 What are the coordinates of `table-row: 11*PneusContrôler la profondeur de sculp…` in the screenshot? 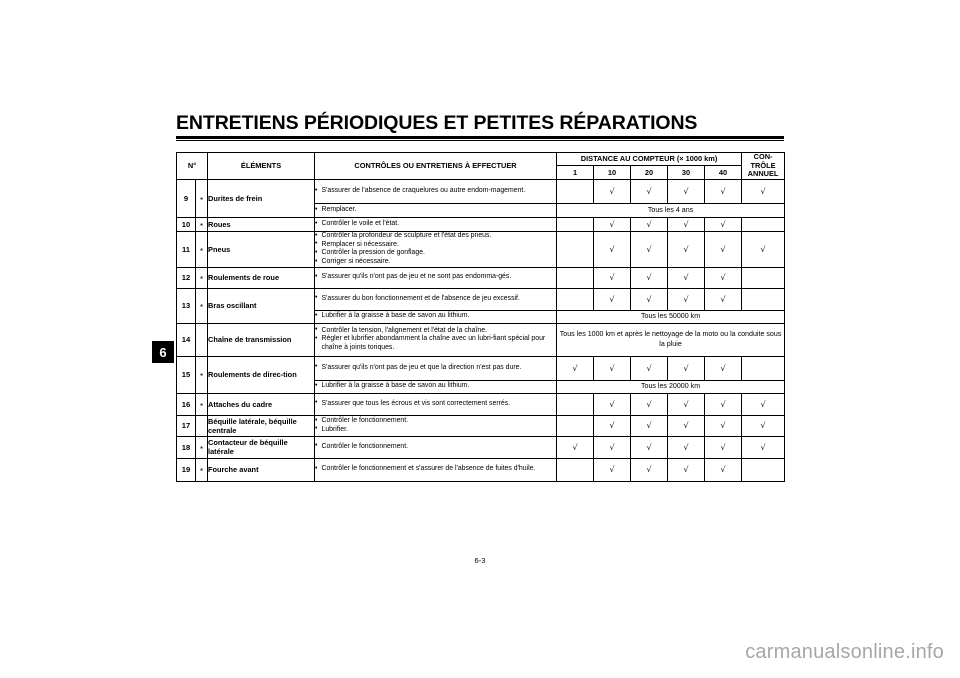 It's located at (481, 249).